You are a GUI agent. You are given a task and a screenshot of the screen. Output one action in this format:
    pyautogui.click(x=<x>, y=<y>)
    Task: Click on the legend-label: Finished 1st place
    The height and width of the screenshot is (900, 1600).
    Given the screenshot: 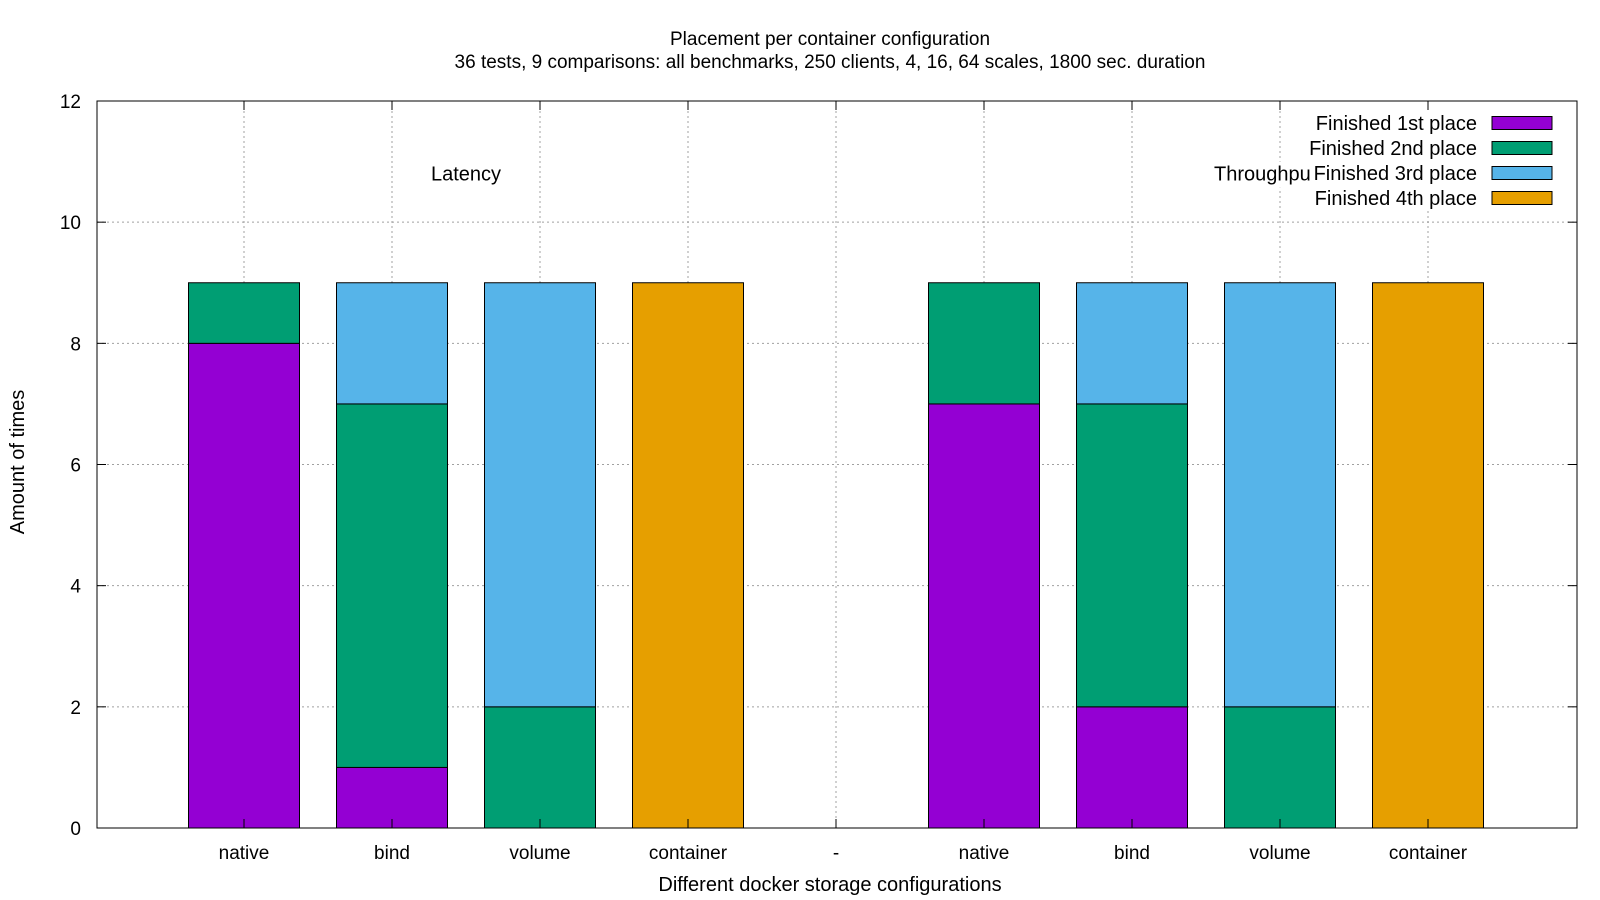 What is the action you would take?
    pyautogui.click(x=1396, y=124)
    